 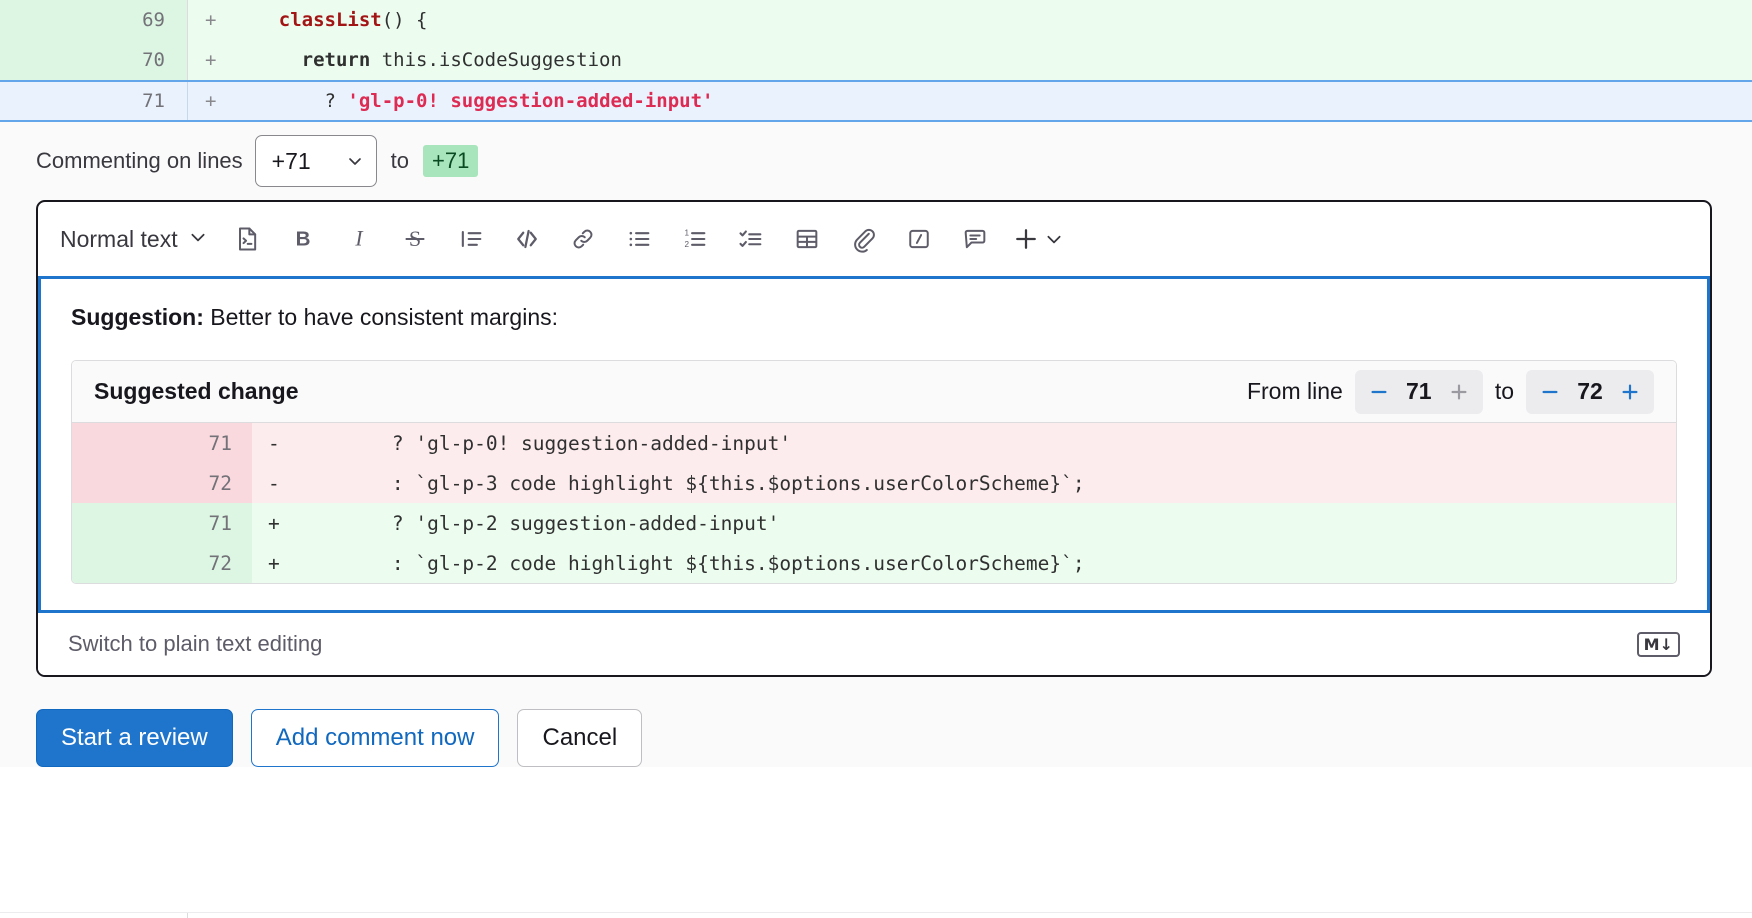 I want to click on suggestion-diff-row: 71 + ? 'gl-p-2 suggestion-added-input', so click(x=874, y=523).